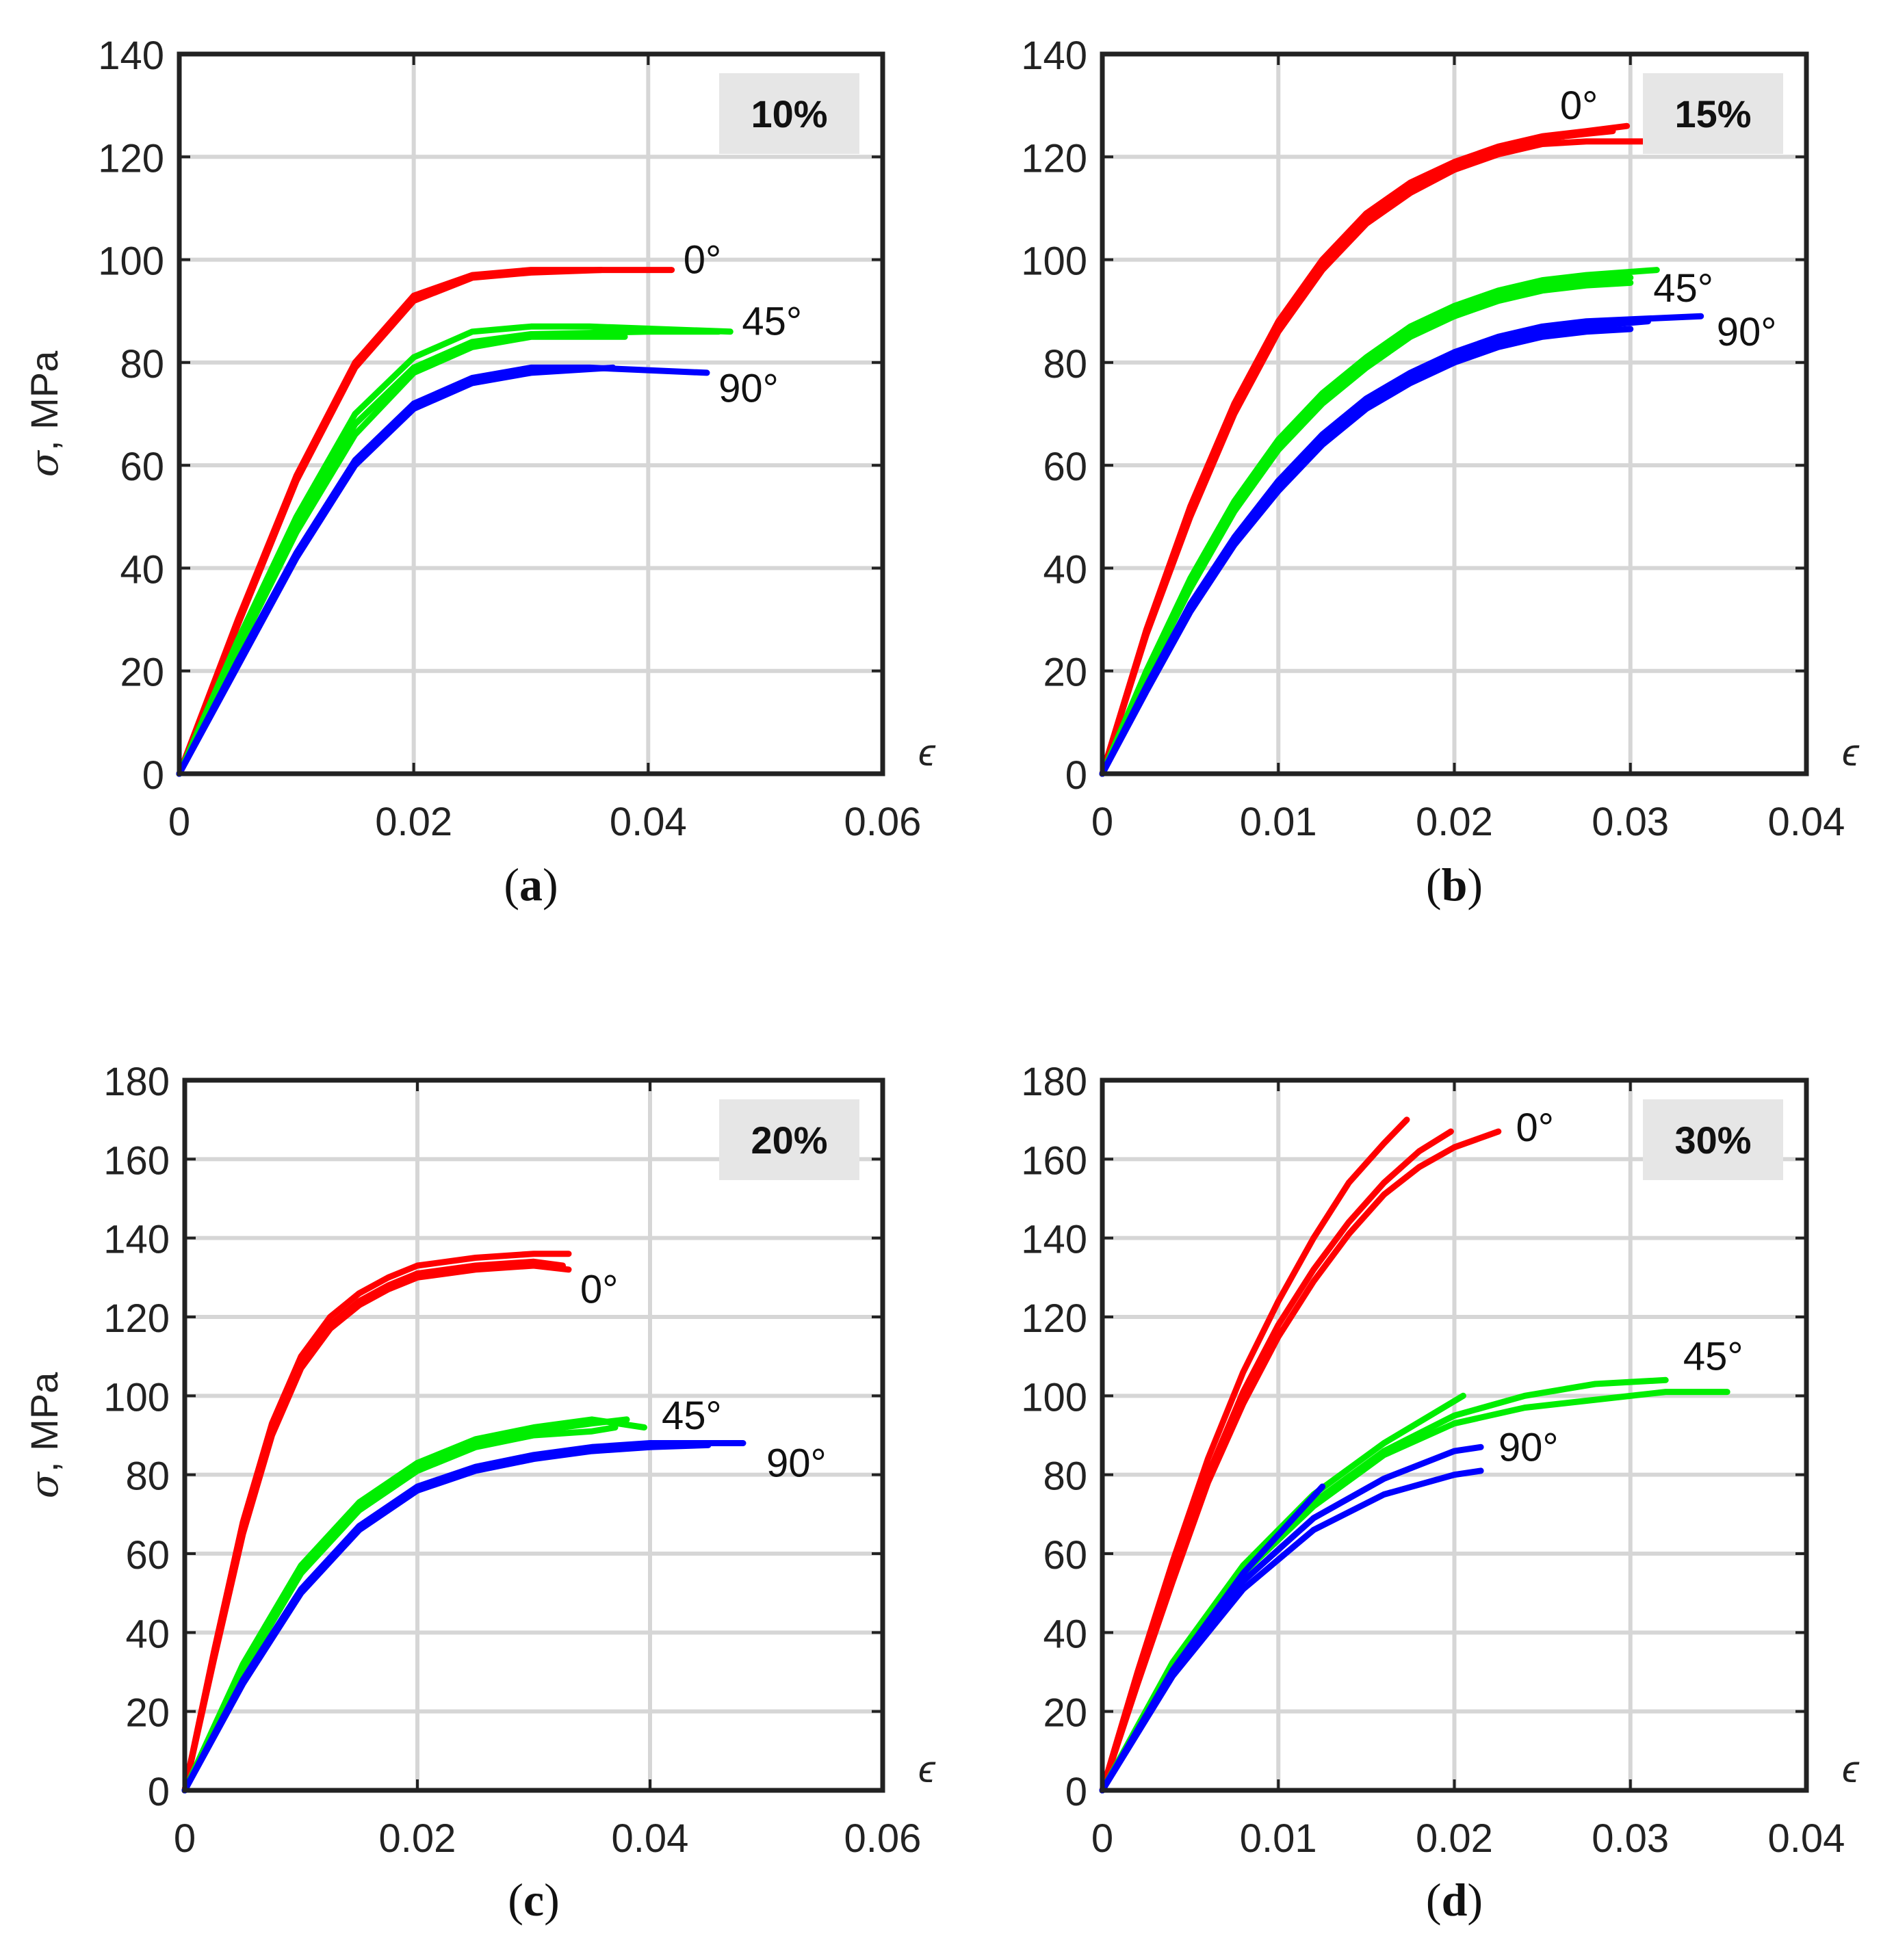 The height and width of the screenshot is (1960, 1894). I want to click on percentage-badge-label: 10%, so click(789, 114).